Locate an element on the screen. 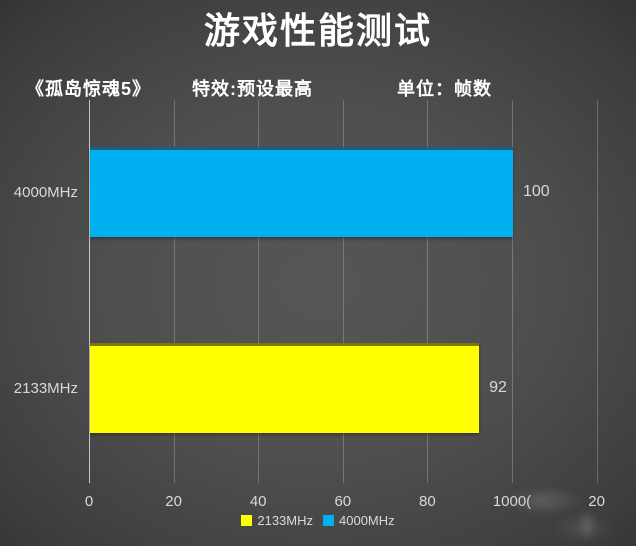  legend: 2133MHz 4000MHz is located at coordinates (318, 520).